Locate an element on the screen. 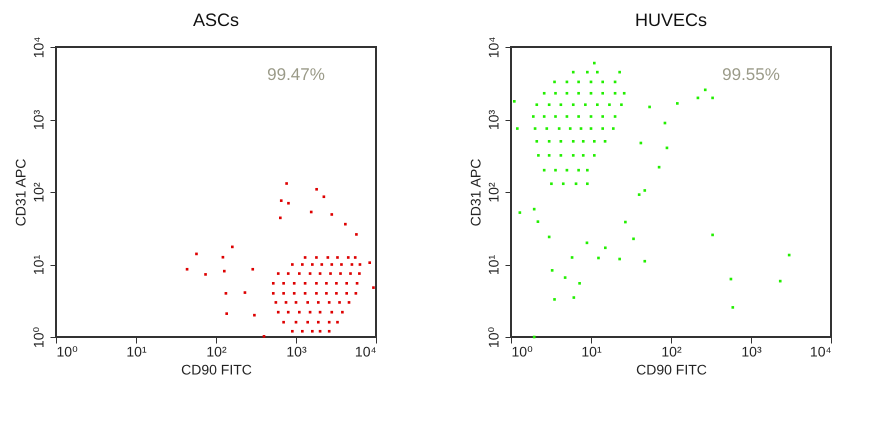 This screenshot has width=874, height=422. chart-title: HUVECs is located at coordinates (671, 20).